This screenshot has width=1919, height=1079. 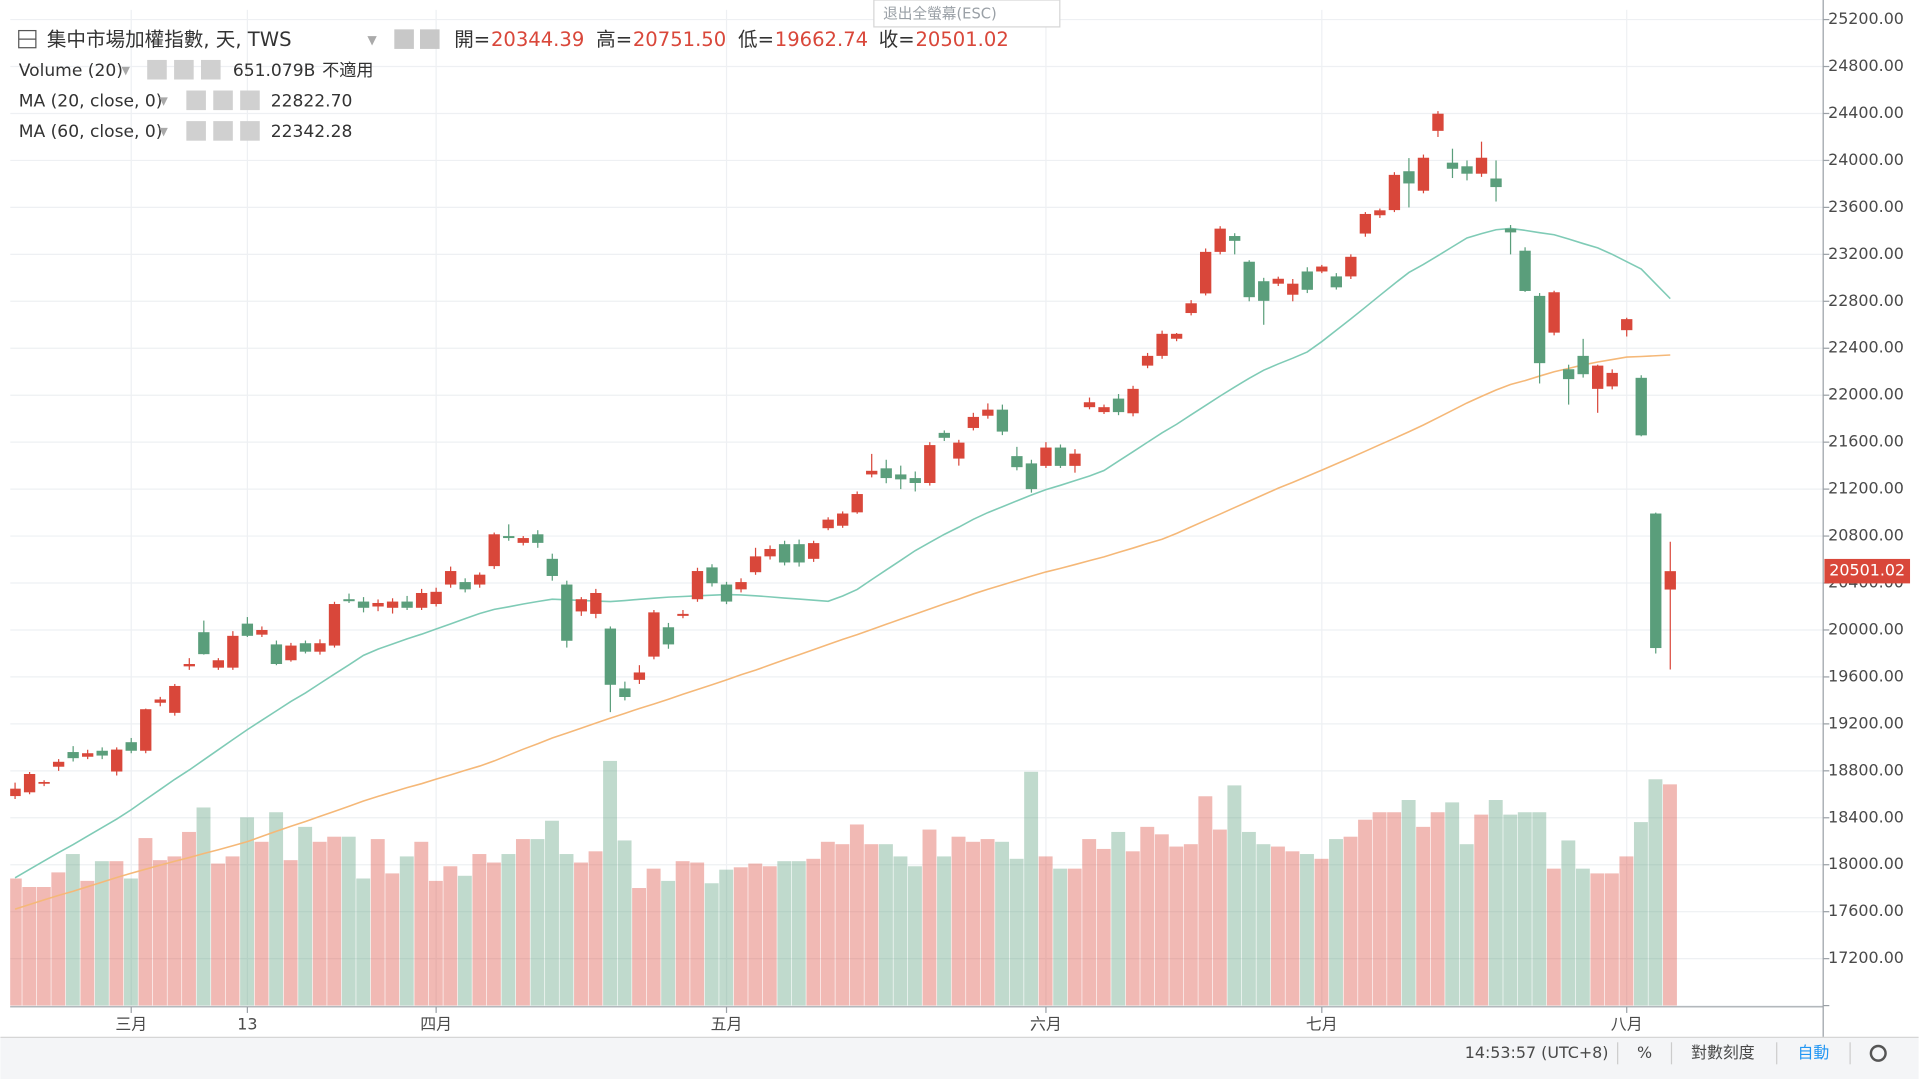 I want to click on exit-fullscreen-button, so click(x=967, y=14).